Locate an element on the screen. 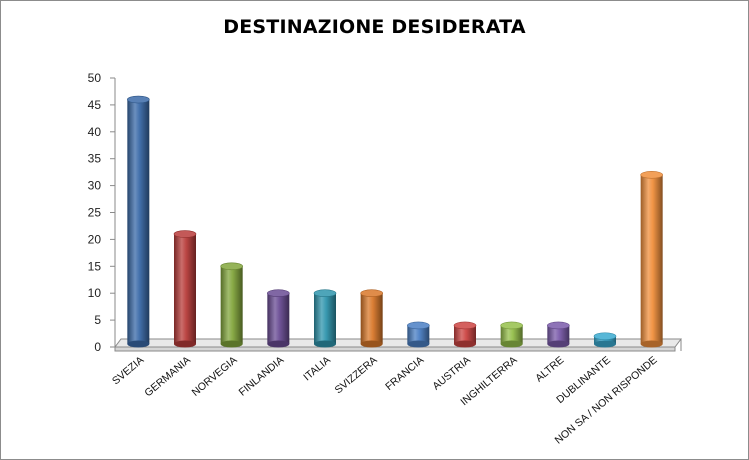 The image size is (749, 460). chart-floor-edge is located at coordinates (395, 349).